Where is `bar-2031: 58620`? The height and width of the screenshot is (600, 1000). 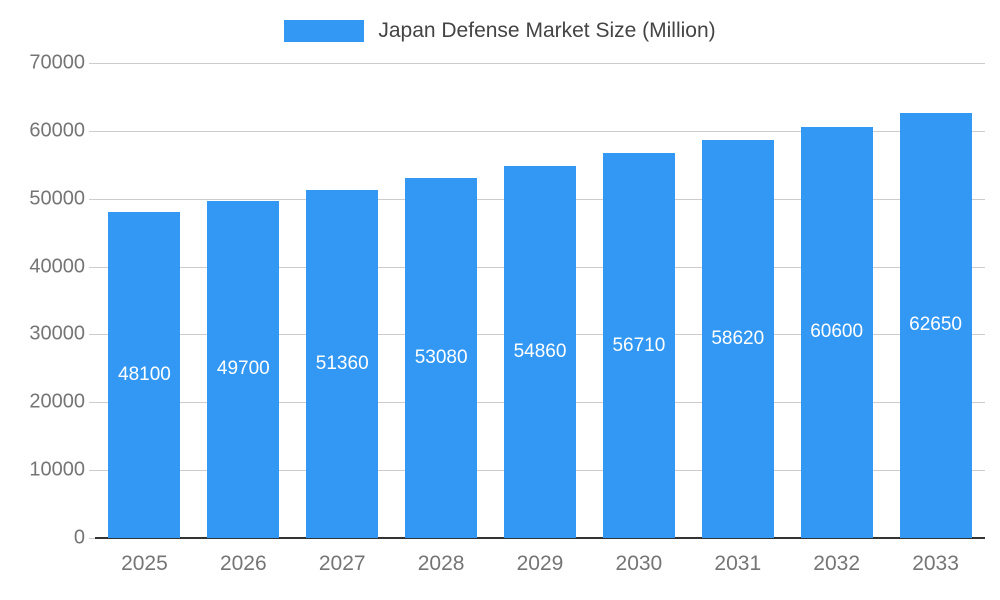 bar-2031: 58620 is located at coordinates (737, 339).